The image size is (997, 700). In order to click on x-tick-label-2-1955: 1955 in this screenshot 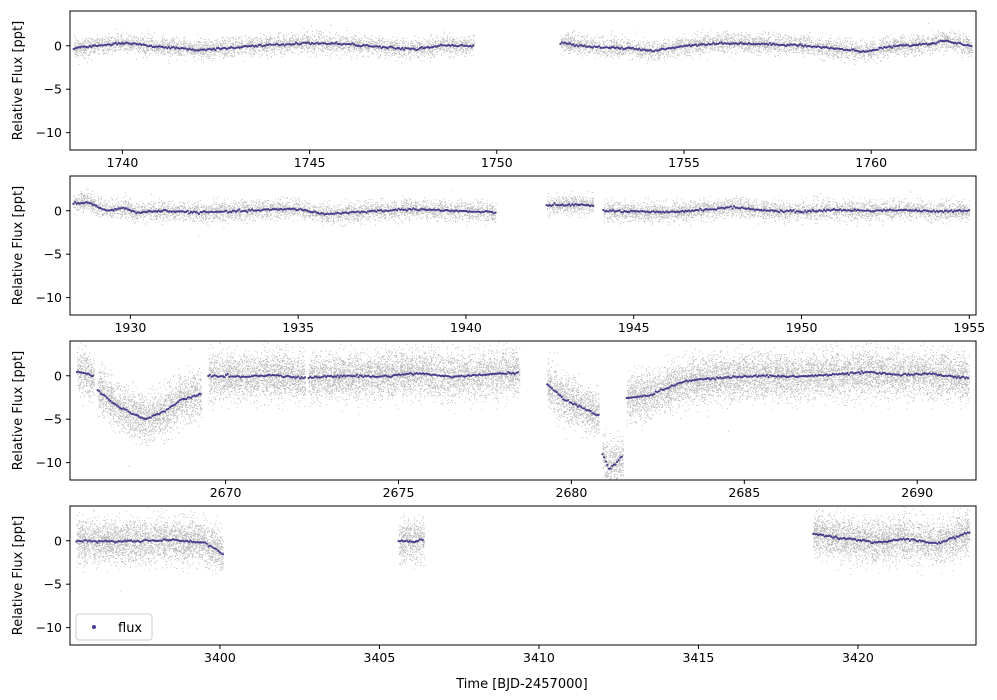, I will do `click(969, 327)`.